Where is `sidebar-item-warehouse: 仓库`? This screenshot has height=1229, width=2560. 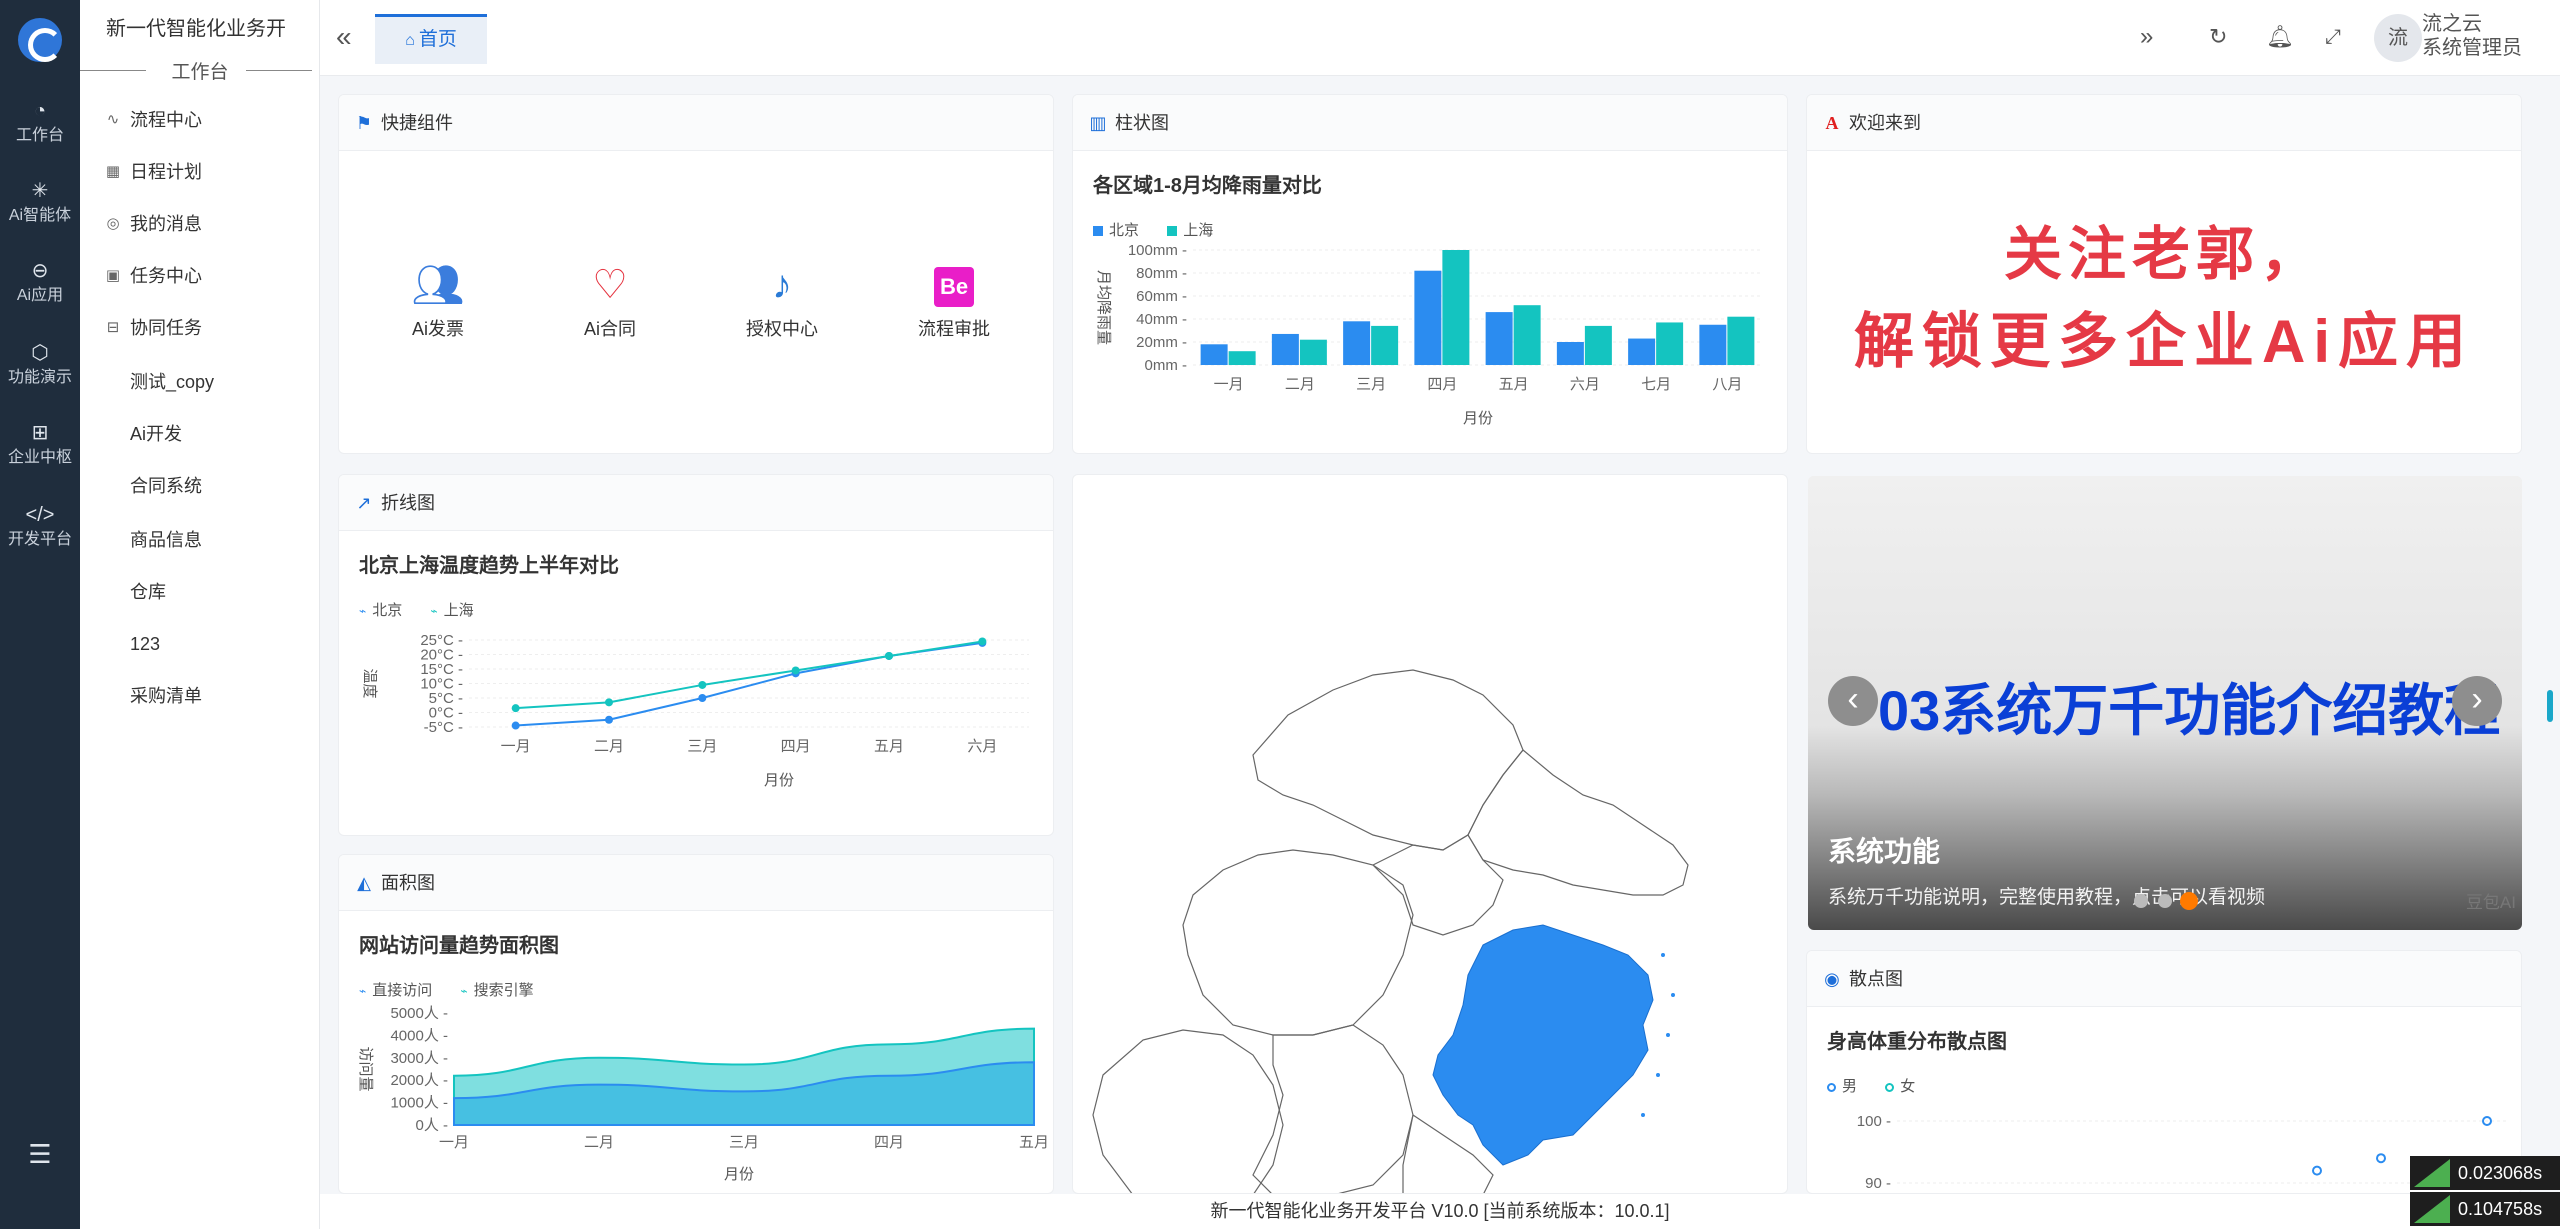 sidebar-item-warehouse: 仓库 is located at coordinates (199, 592).